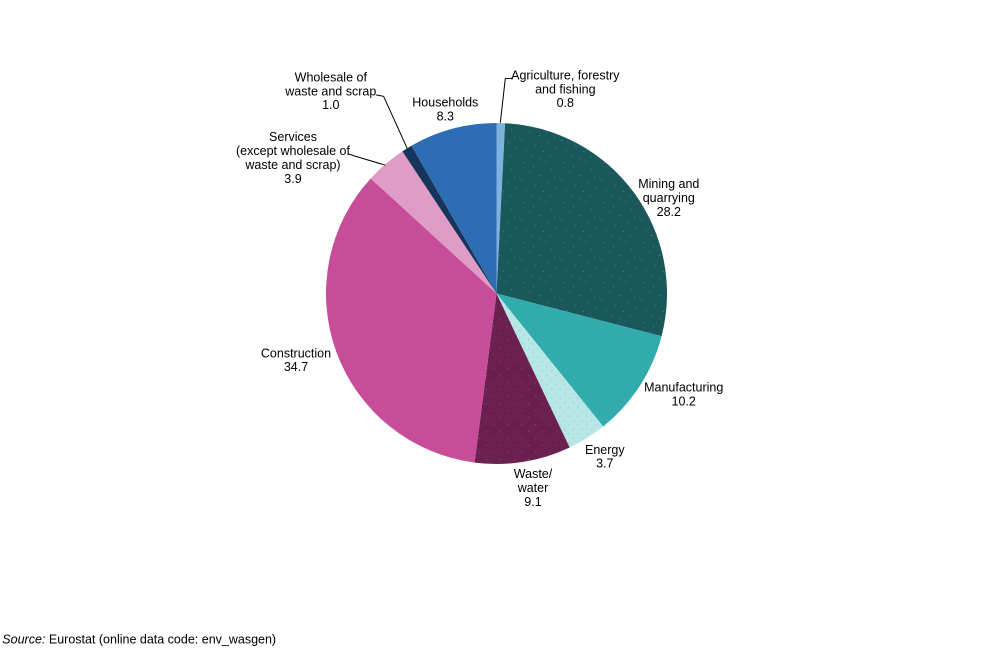  I want to click on svg-text: Waste/, so click(533, 474).